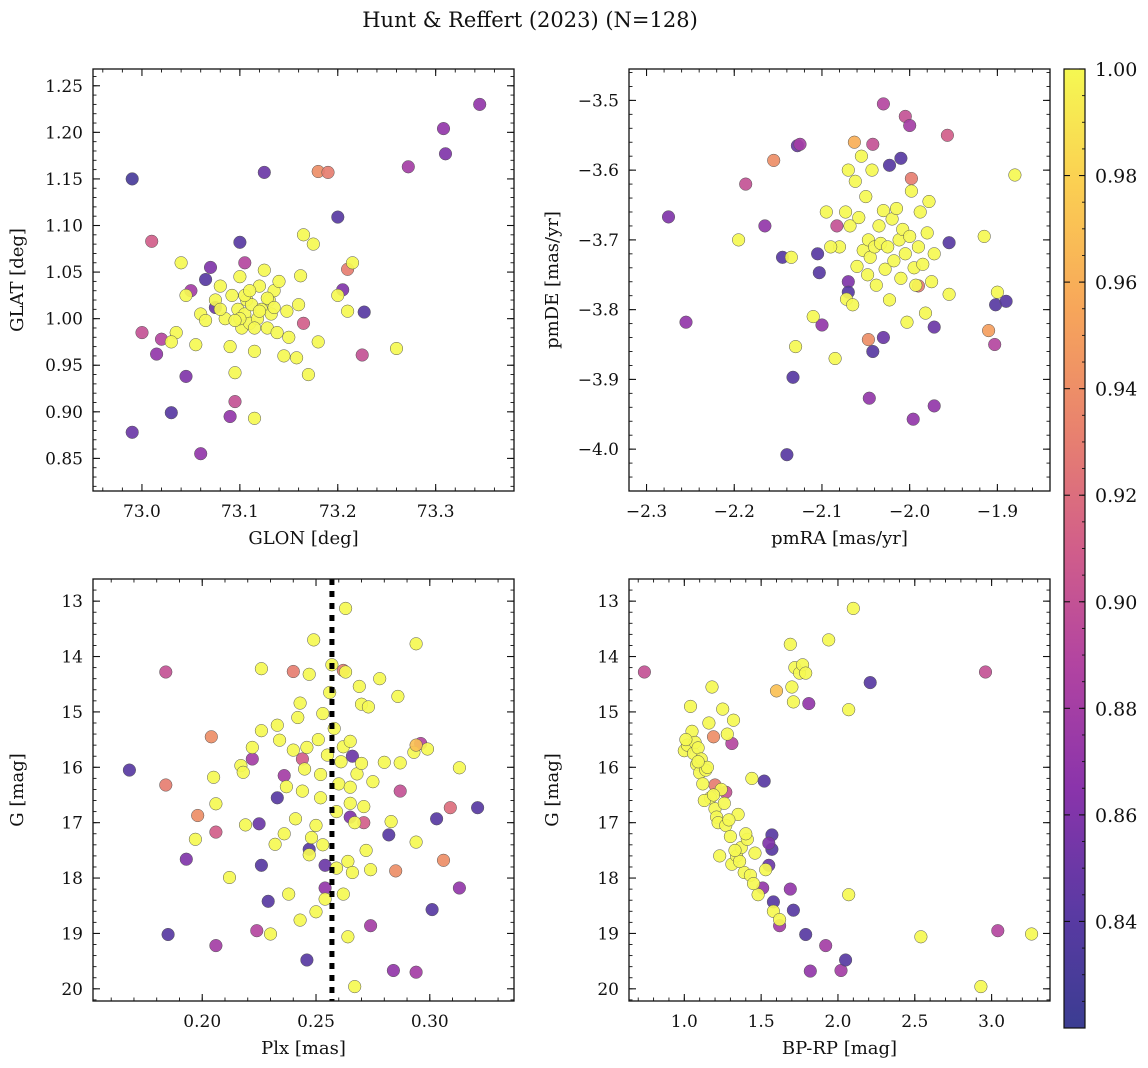 The height and width of the screenshot is (1068, 1148). Describe the element at coordinates (1116, 709) in the screenshot. I see `colorbar-tick-label: 0.88` at that location.